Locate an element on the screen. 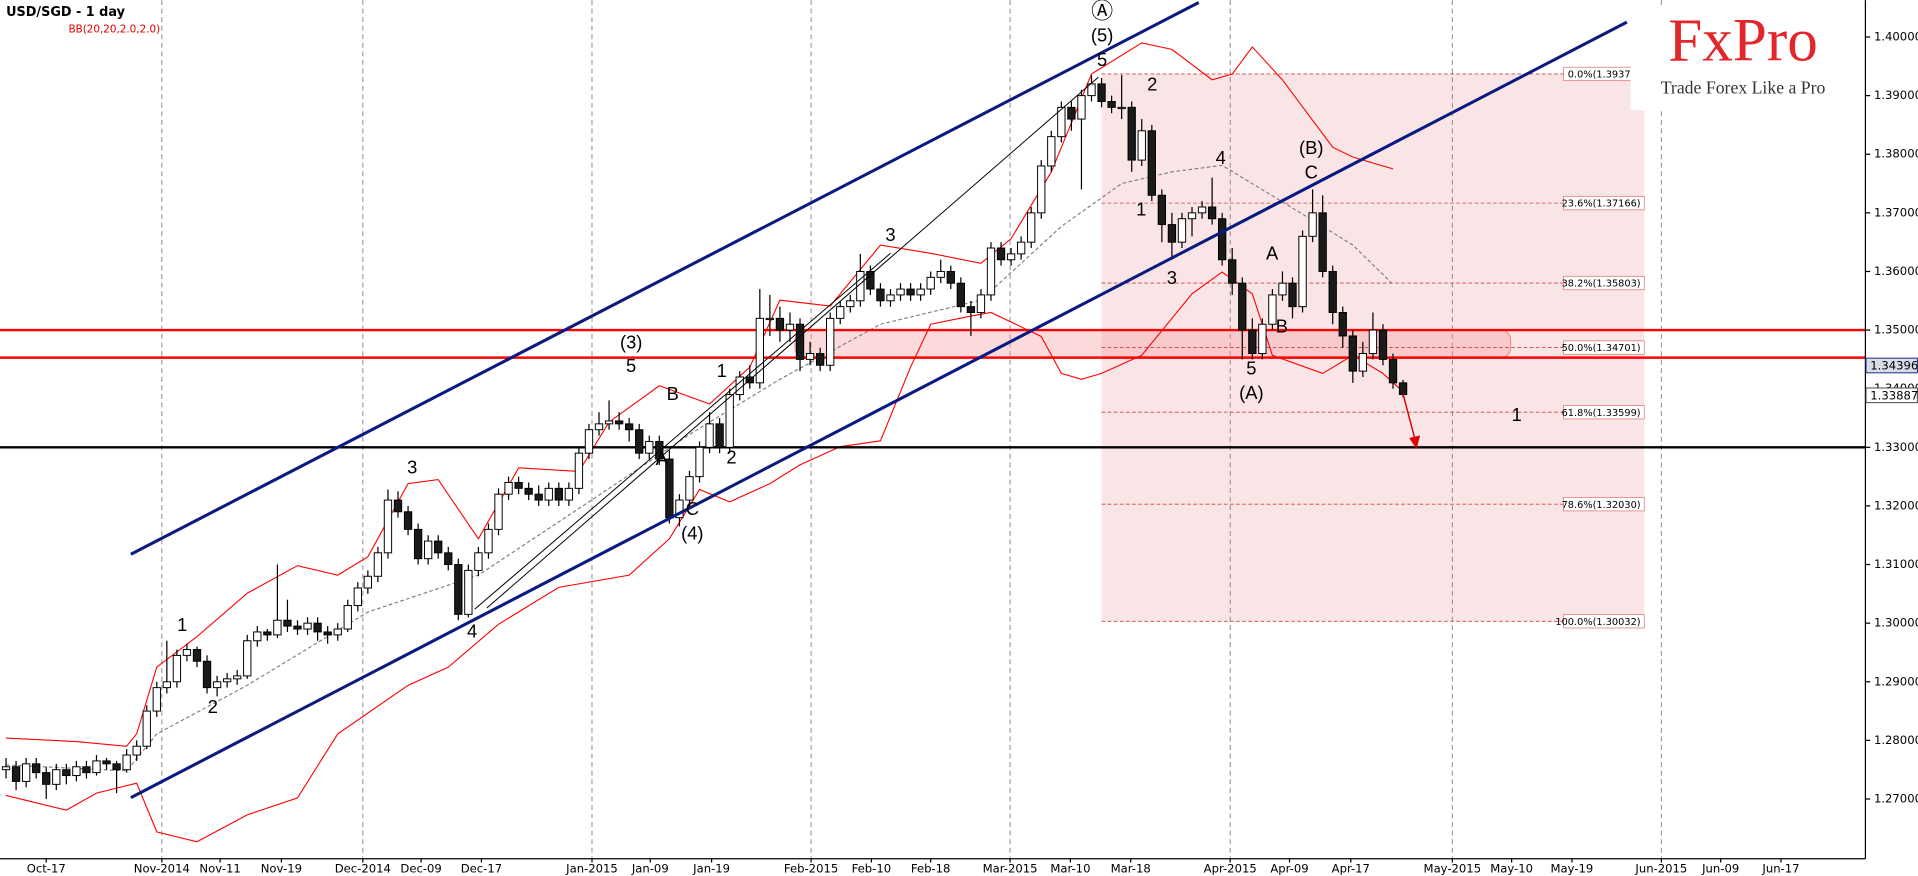  x-tick-label: Dec-2014 is located at coordinates (363, 869).